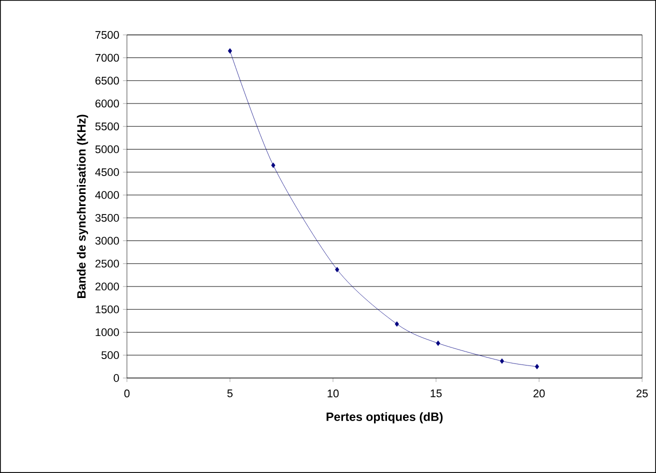 The image size is (656, 473). What do you see at coordinates (107, 80) in the screenshot?
I see `y-tick-label: 6500` at bounding box center [107, 80].